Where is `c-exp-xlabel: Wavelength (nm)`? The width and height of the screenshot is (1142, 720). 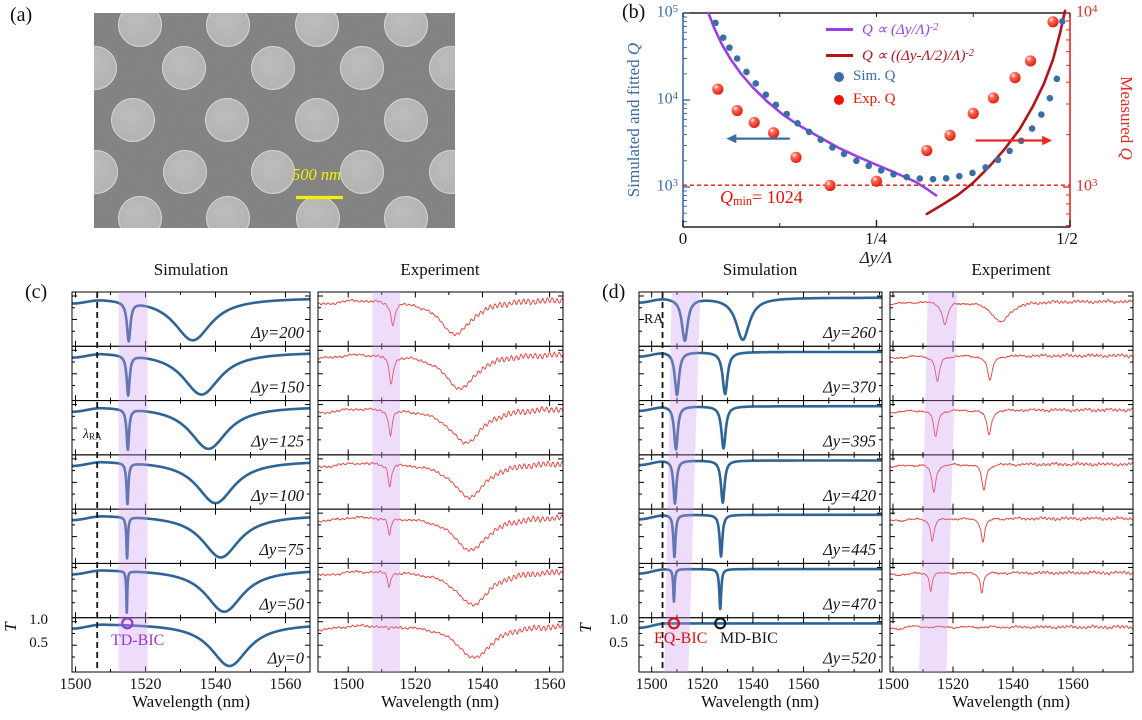 c-exp-xlabel: Wavelength (nm) is located at coordinates (440, 701).